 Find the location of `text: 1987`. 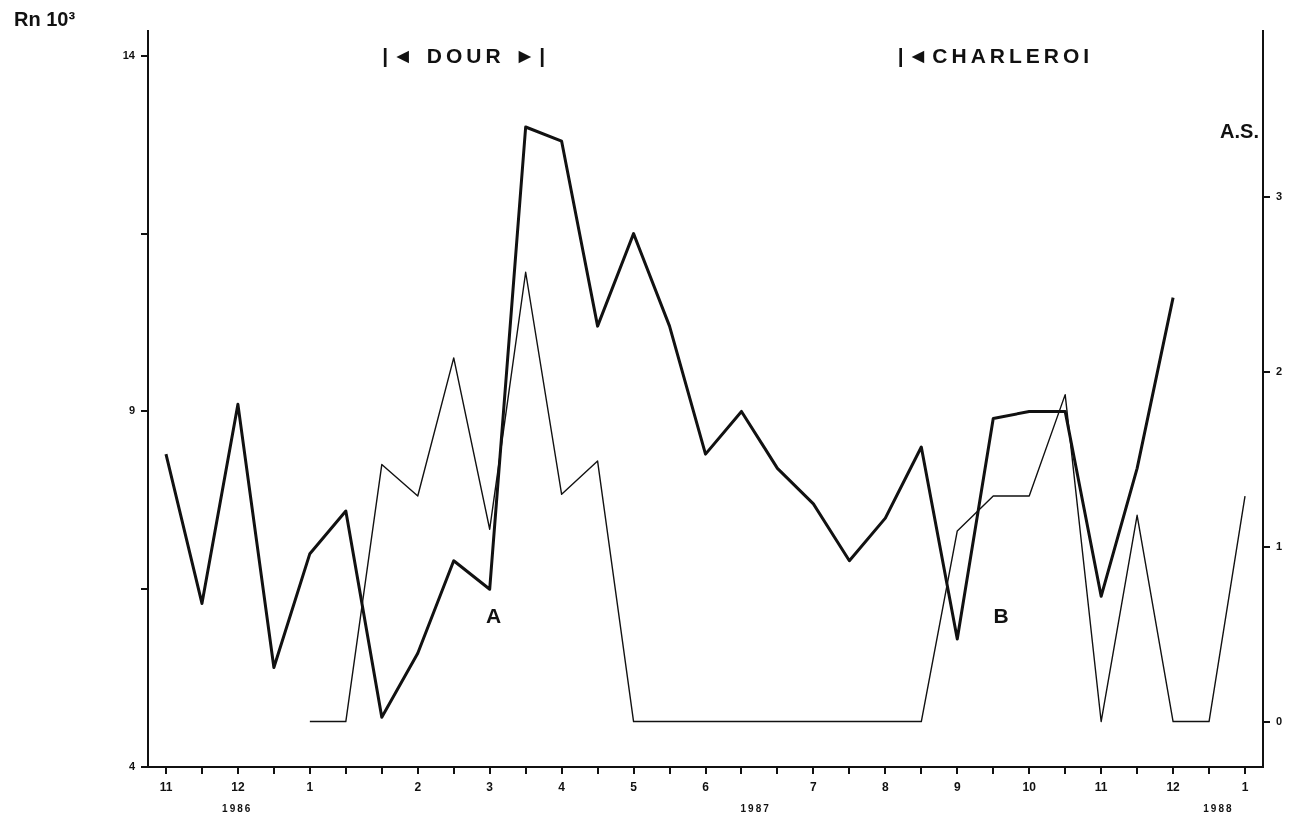

text: 1987 is located at coordinates (755, 808).